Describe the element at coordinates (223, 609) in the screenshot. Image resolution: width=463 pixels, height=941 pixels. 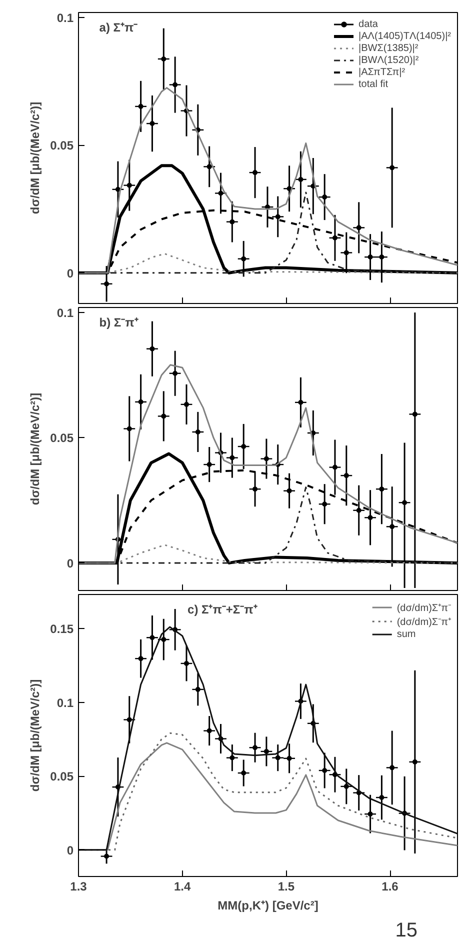
I see `annotation: c) Σ⁺π⁻+Σ⁻π⁺` at that location.